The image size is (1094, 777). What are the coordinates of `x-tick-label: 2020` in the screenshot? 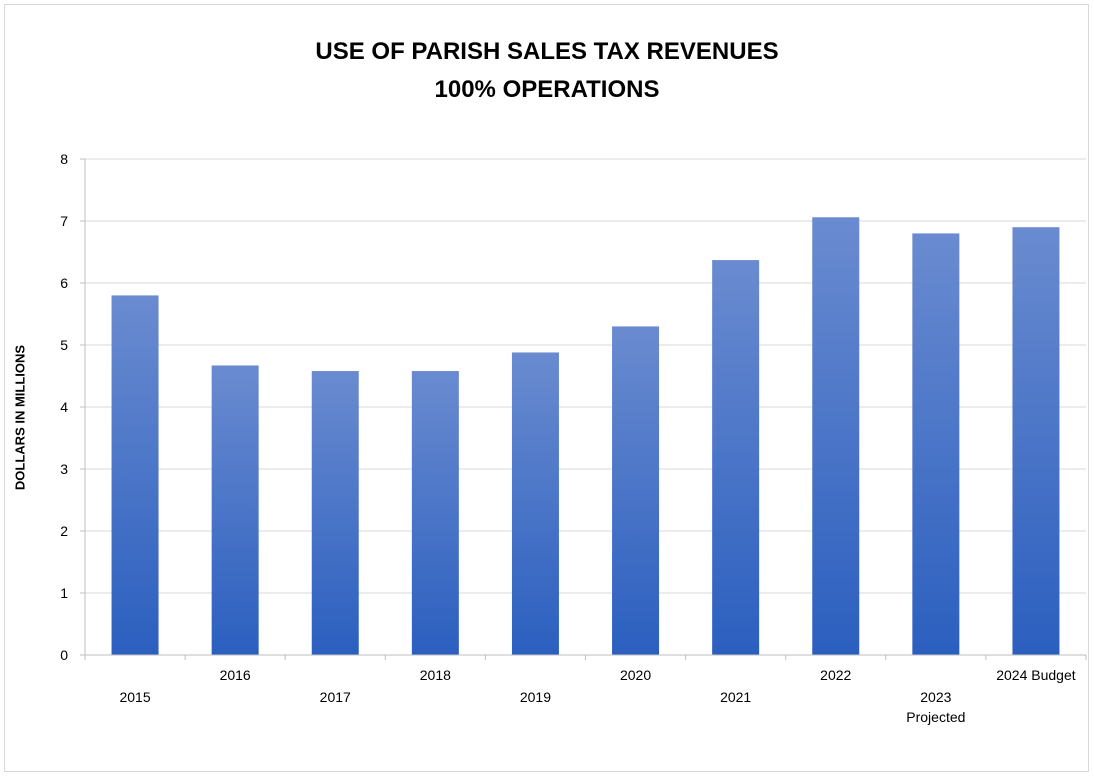 It's located at (635, 675).